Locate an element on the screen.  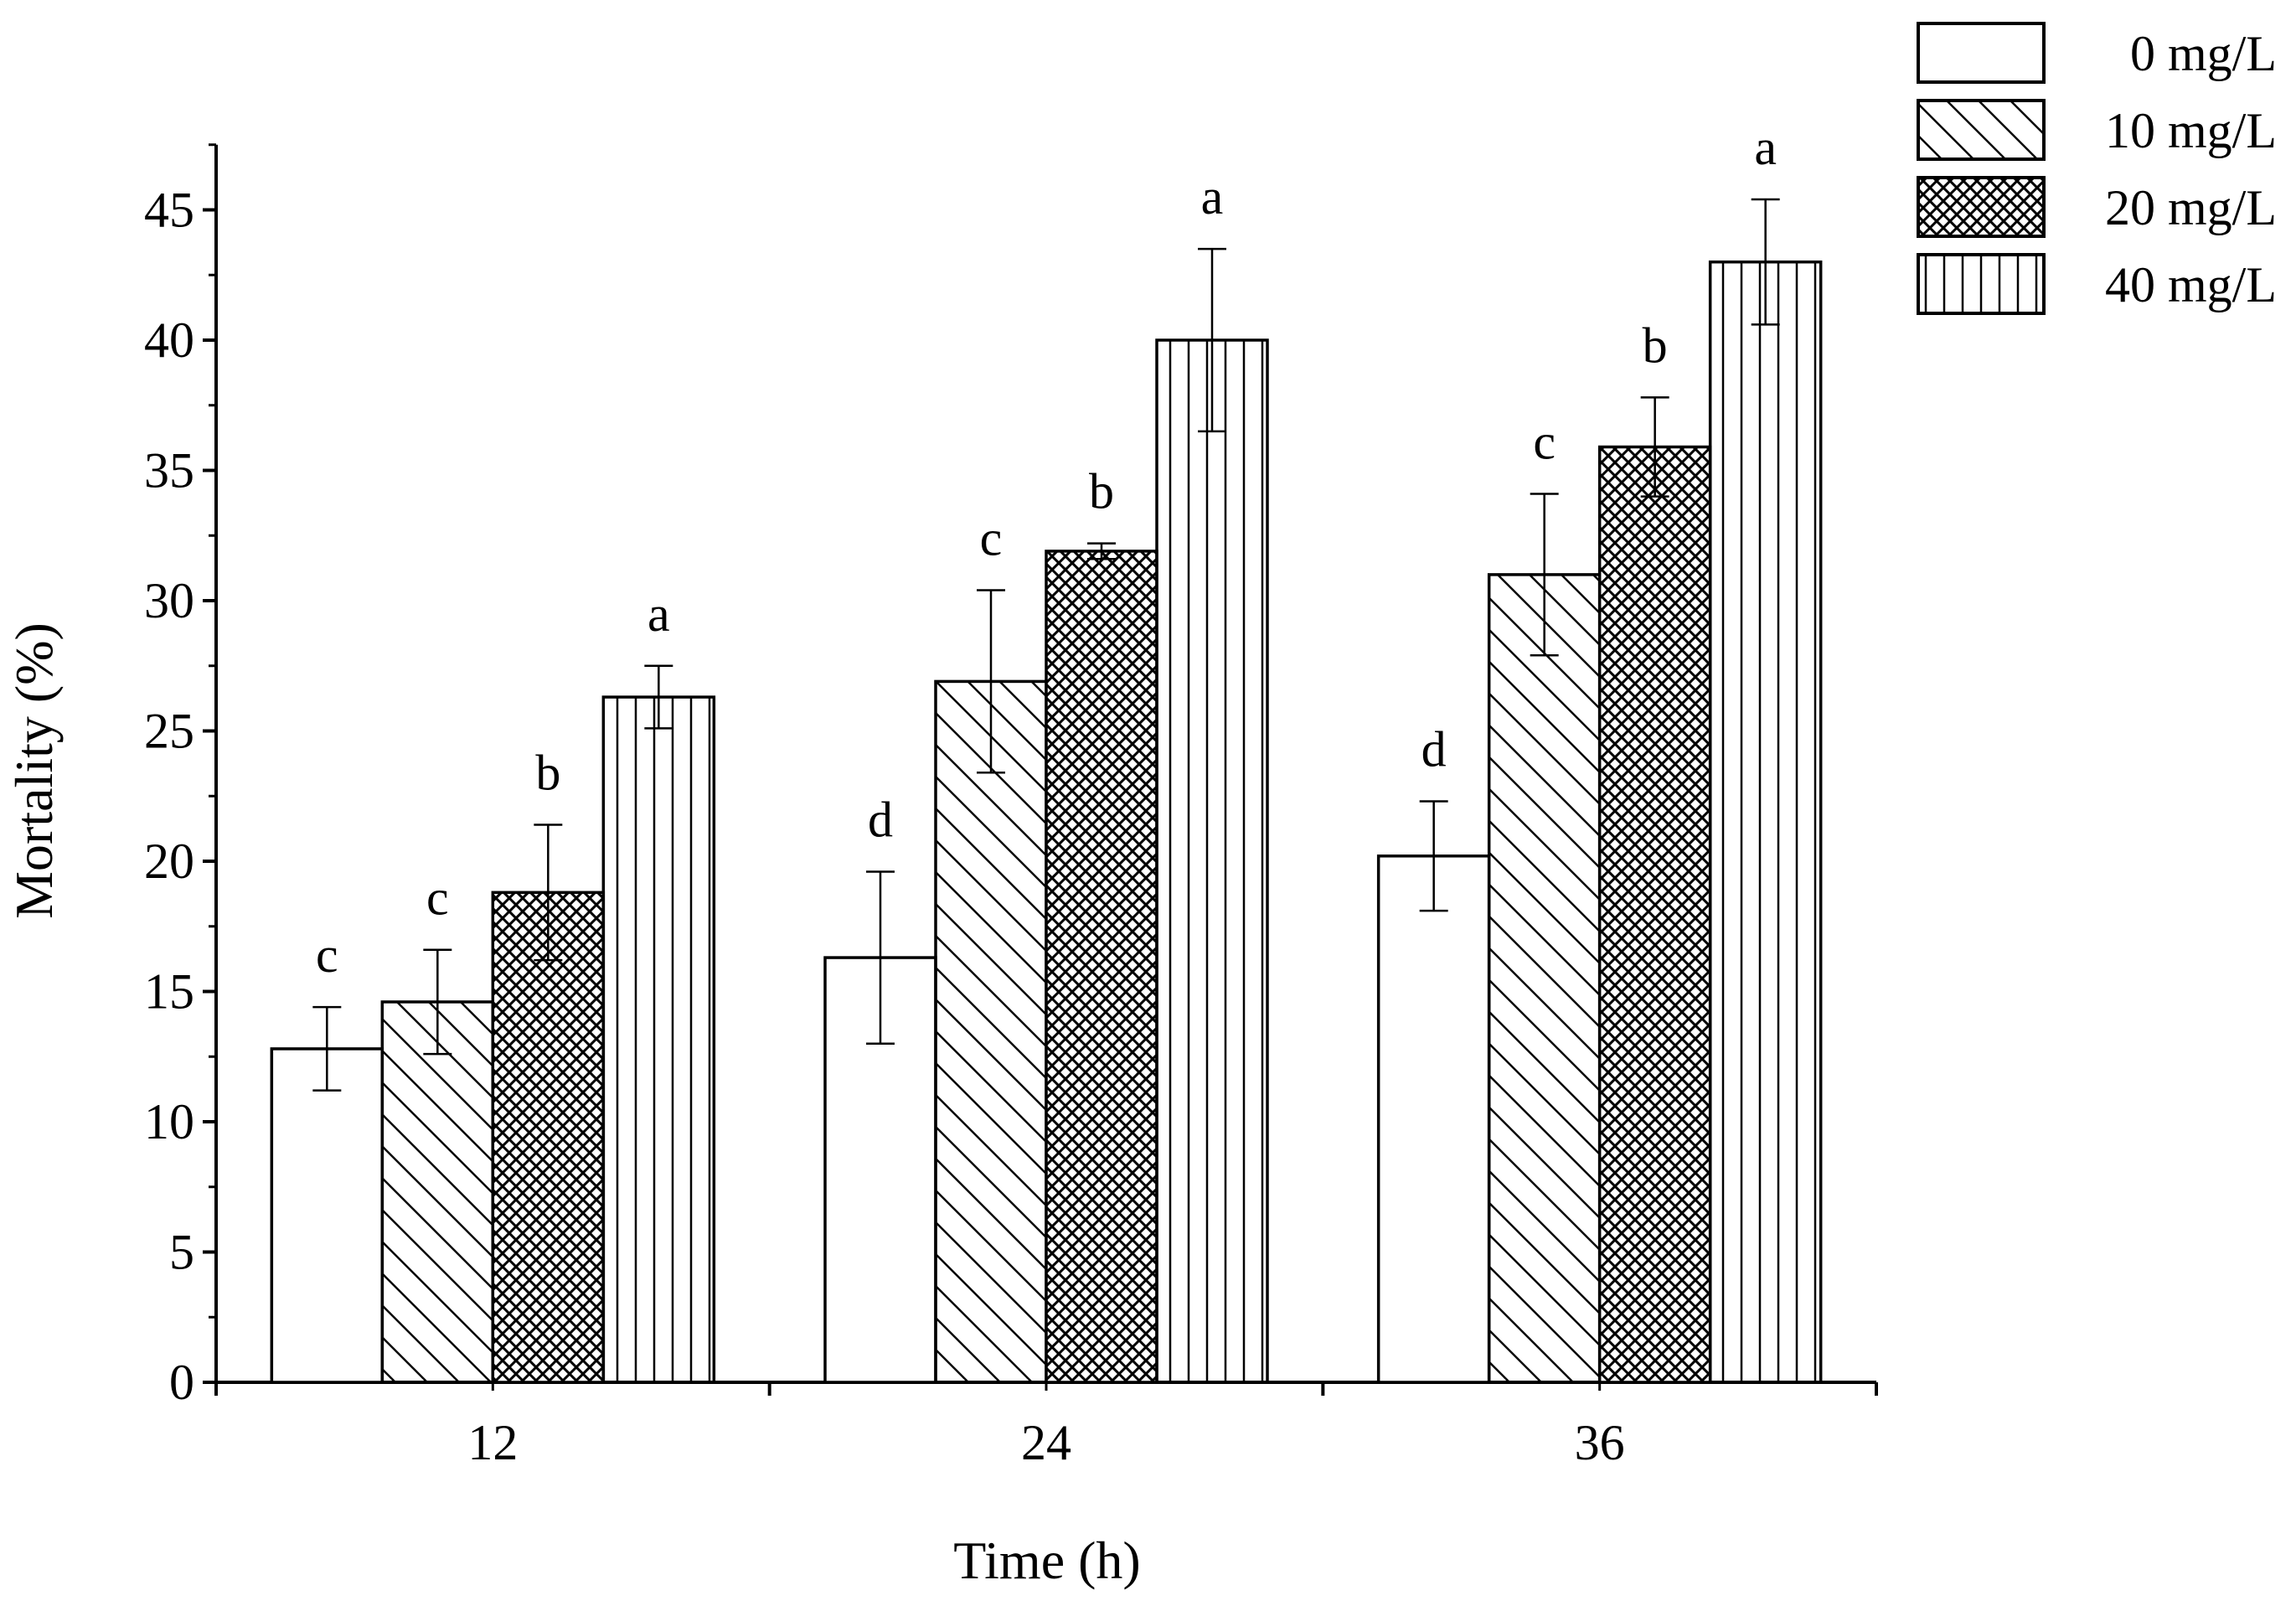
x-tick-label: 12 is located at coordinates (492, 1442).